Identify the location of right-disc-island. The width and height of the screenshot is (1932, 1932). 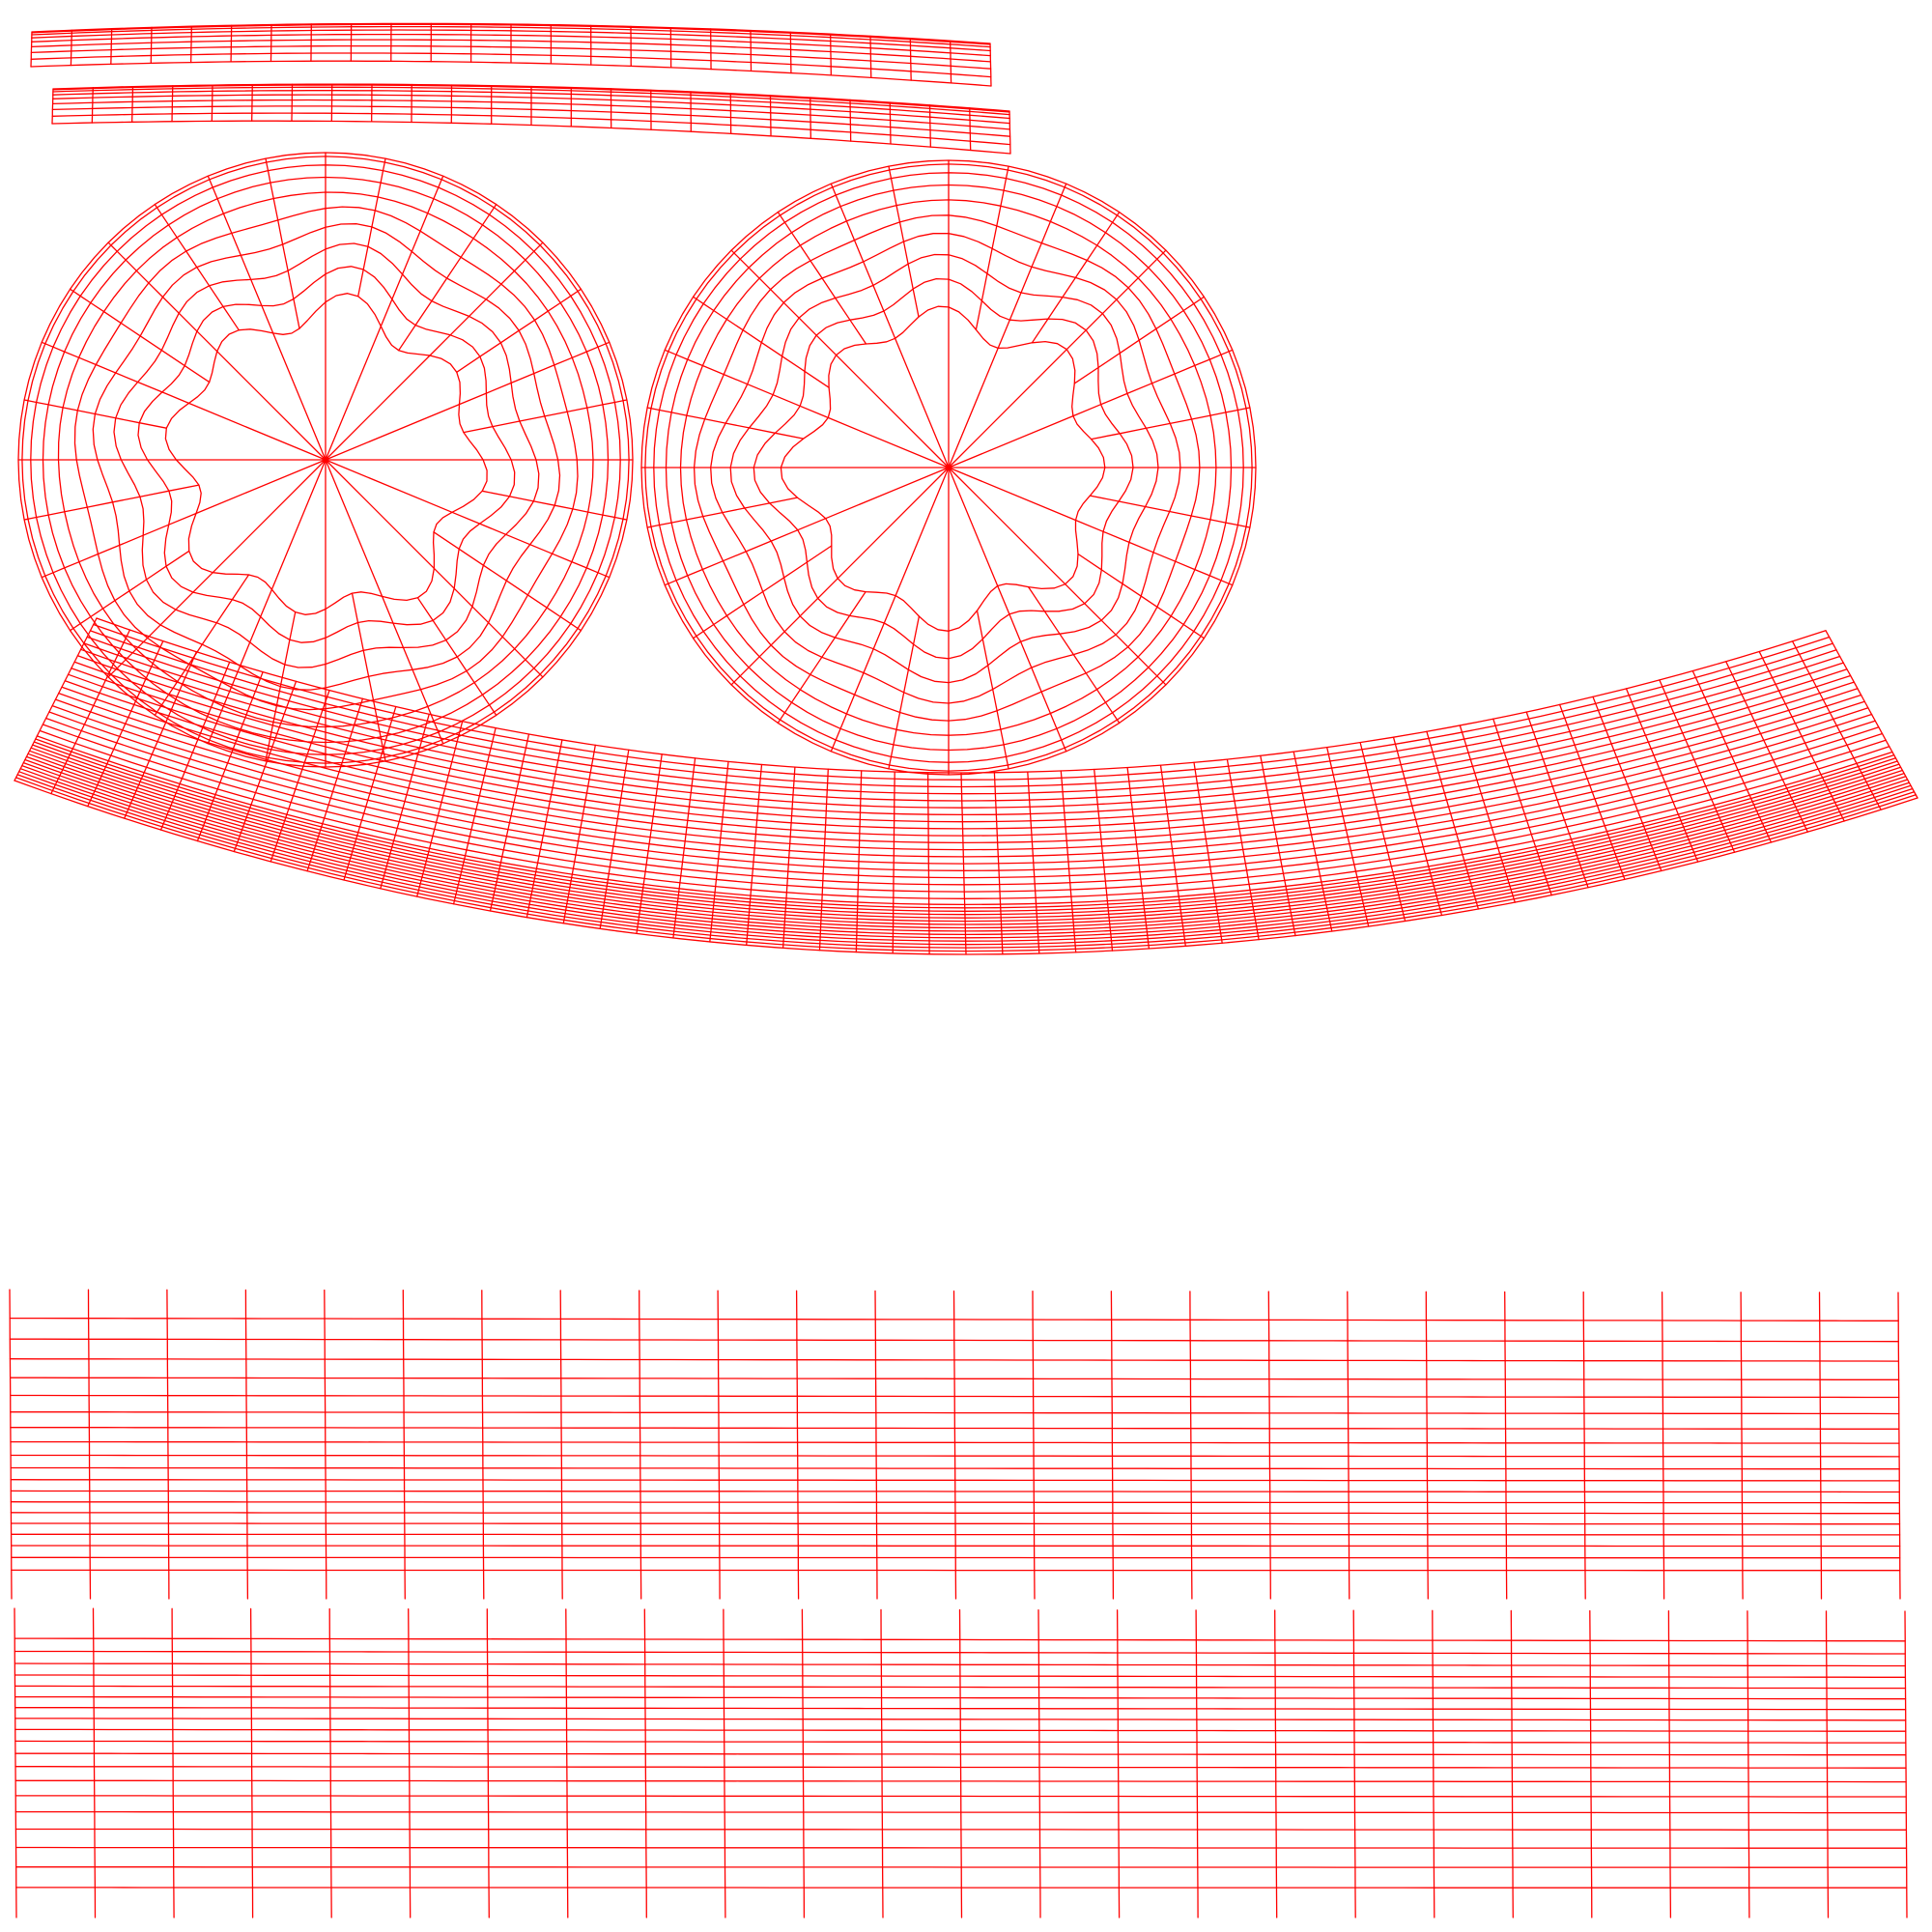
(948, 467).